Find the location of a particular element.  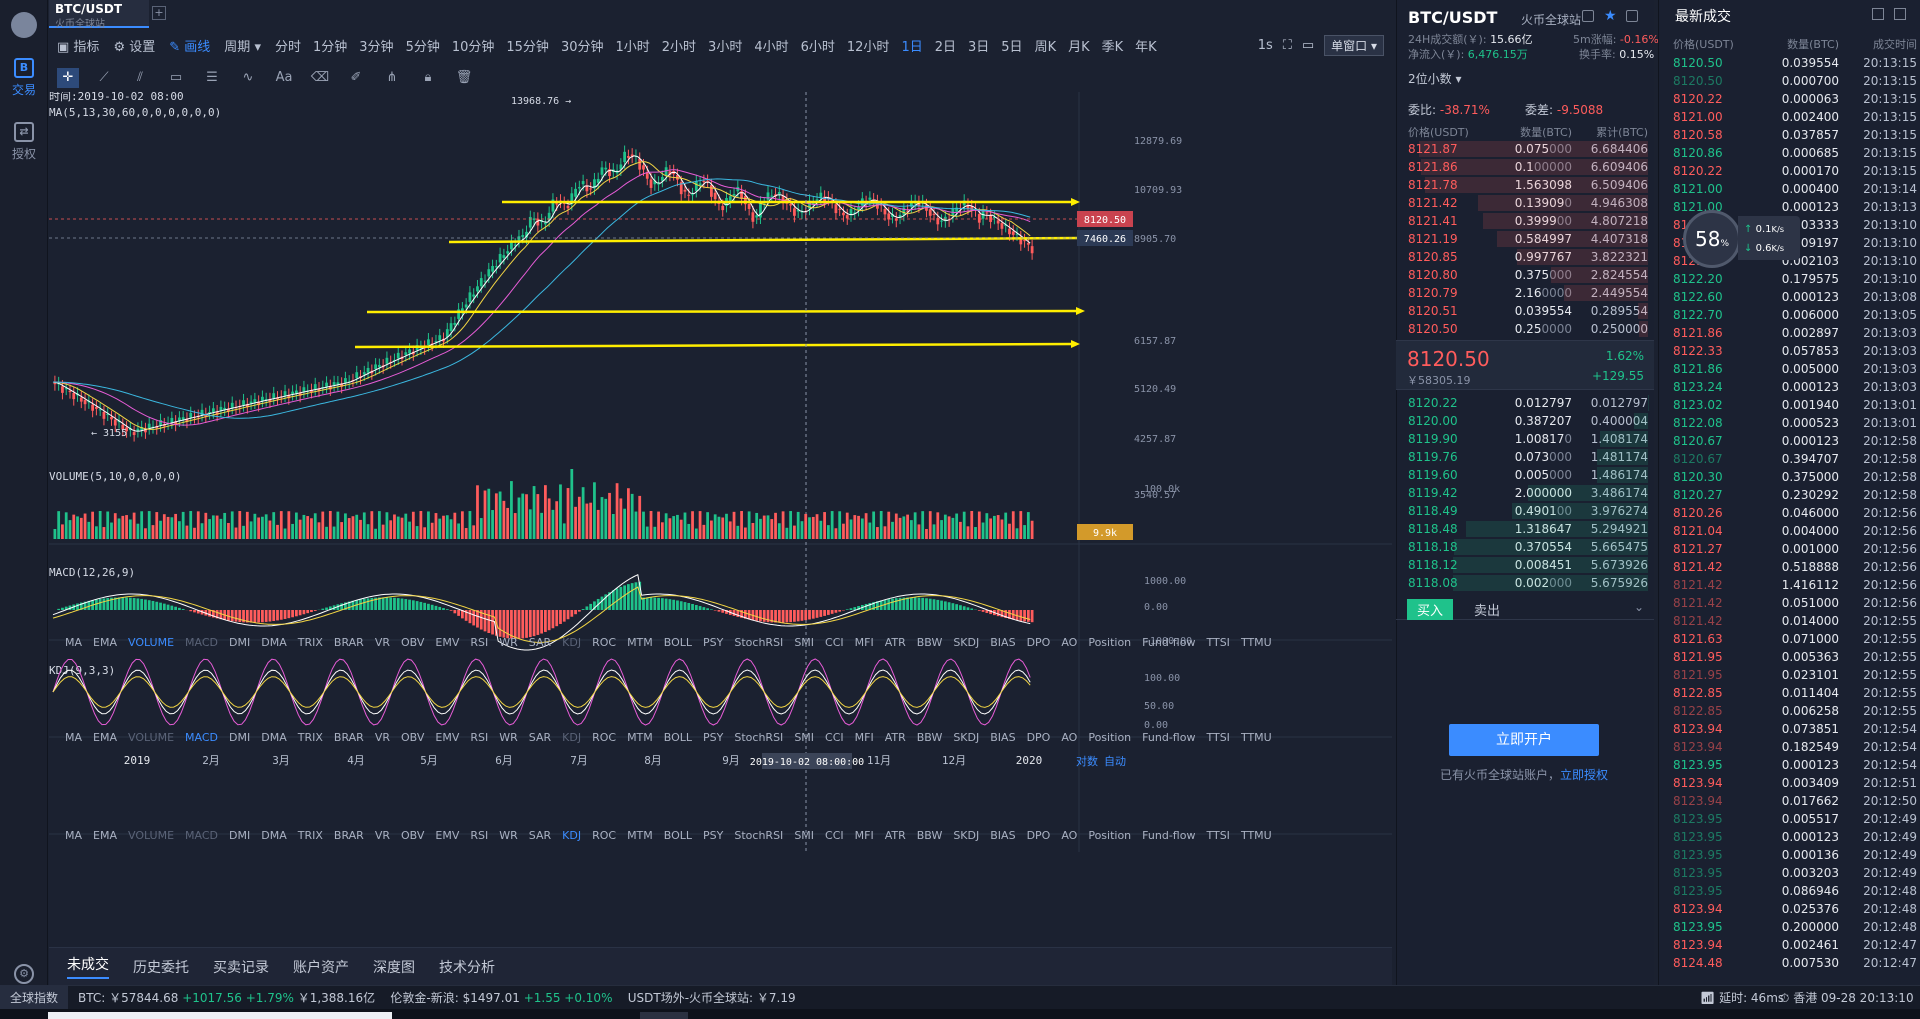

indicator-tab-psy: PSY is located at coordinates (713, 835).